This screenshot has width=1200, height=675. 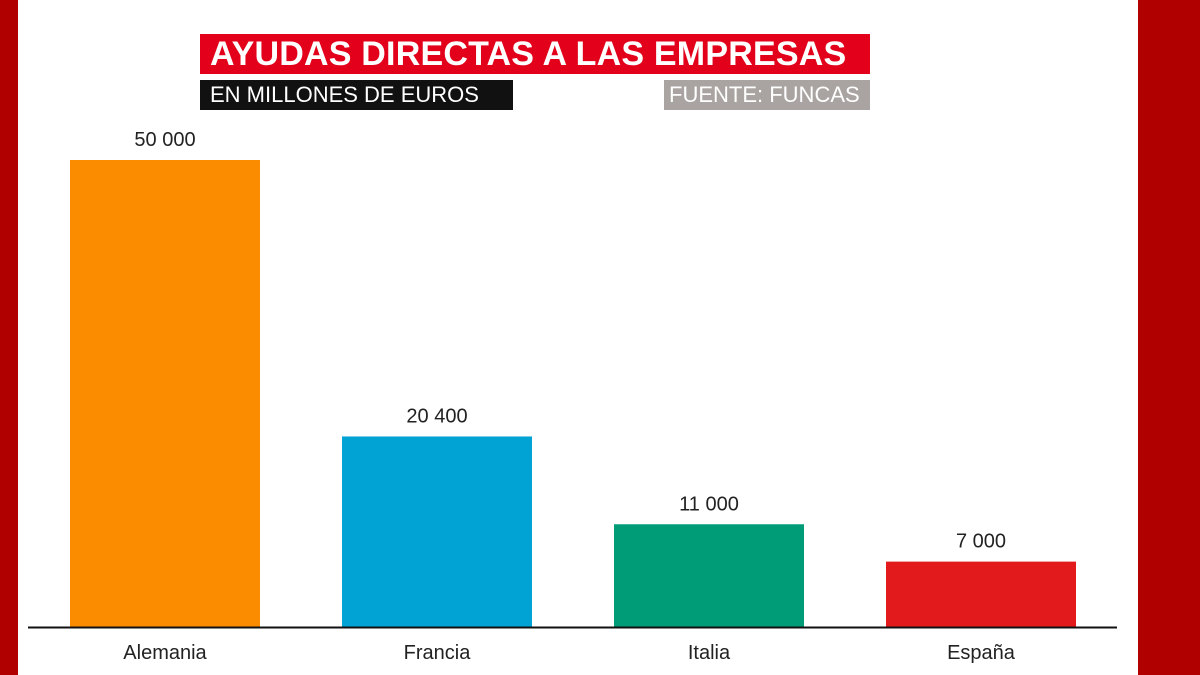 What do you see at coordinates (1169, 337) in the screenshot?
I see `right-frame-border` at bounding box center [1169, 337].